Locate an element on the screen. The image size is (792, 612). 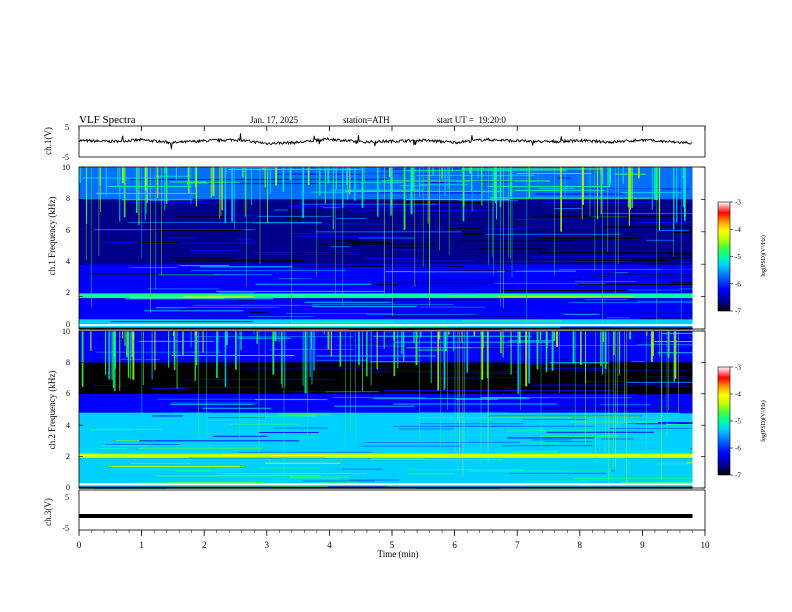
ch2-ytick-4: 4 is located at coordinates (68, 425).